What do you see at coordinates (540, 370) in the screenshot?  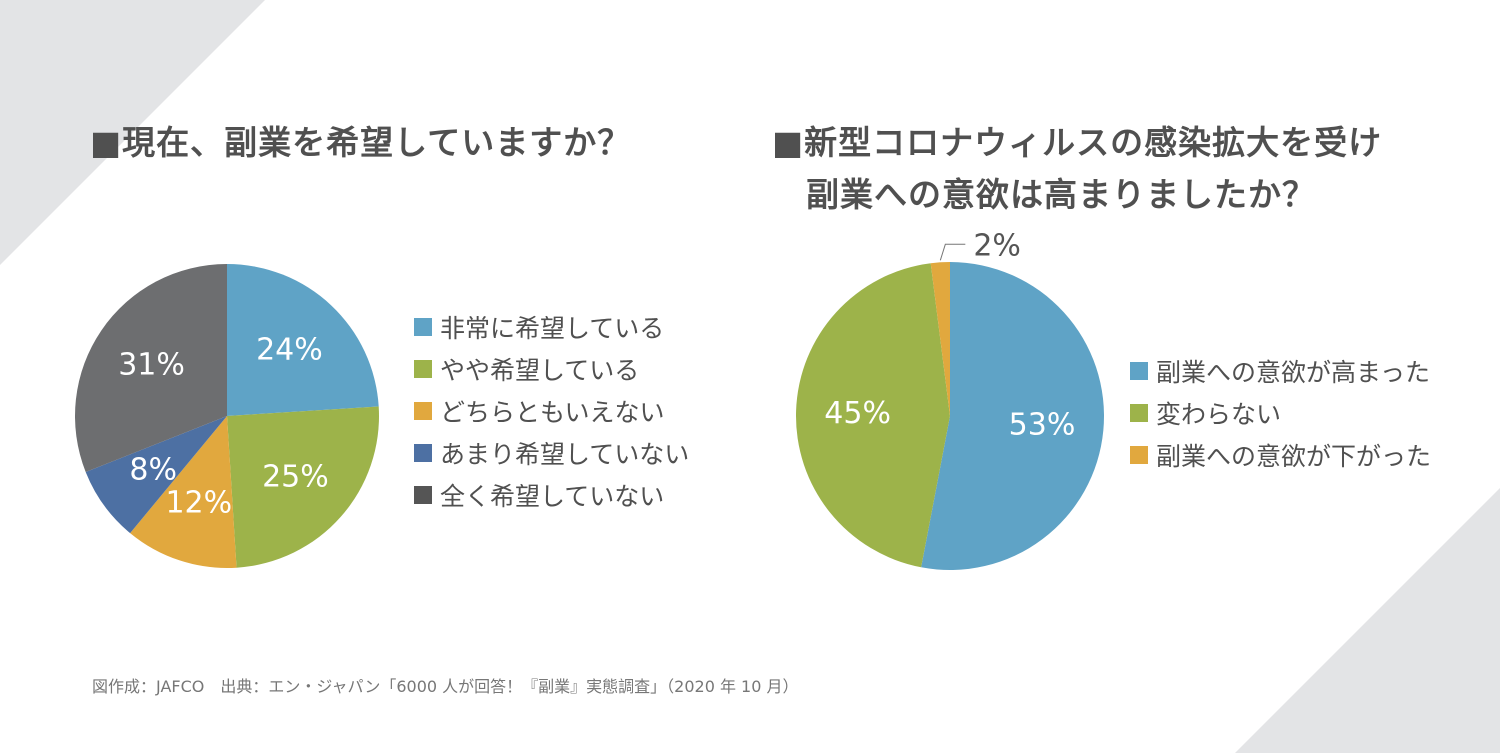 I see `legend-label: やや希望している` at bounding box center [540, 370].